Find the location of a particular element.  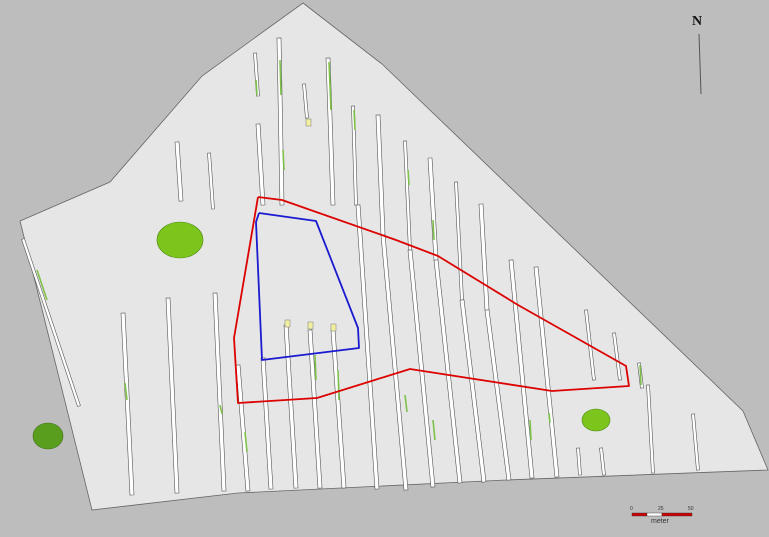

north-arrow-needle is located at coordinates (700, 64).